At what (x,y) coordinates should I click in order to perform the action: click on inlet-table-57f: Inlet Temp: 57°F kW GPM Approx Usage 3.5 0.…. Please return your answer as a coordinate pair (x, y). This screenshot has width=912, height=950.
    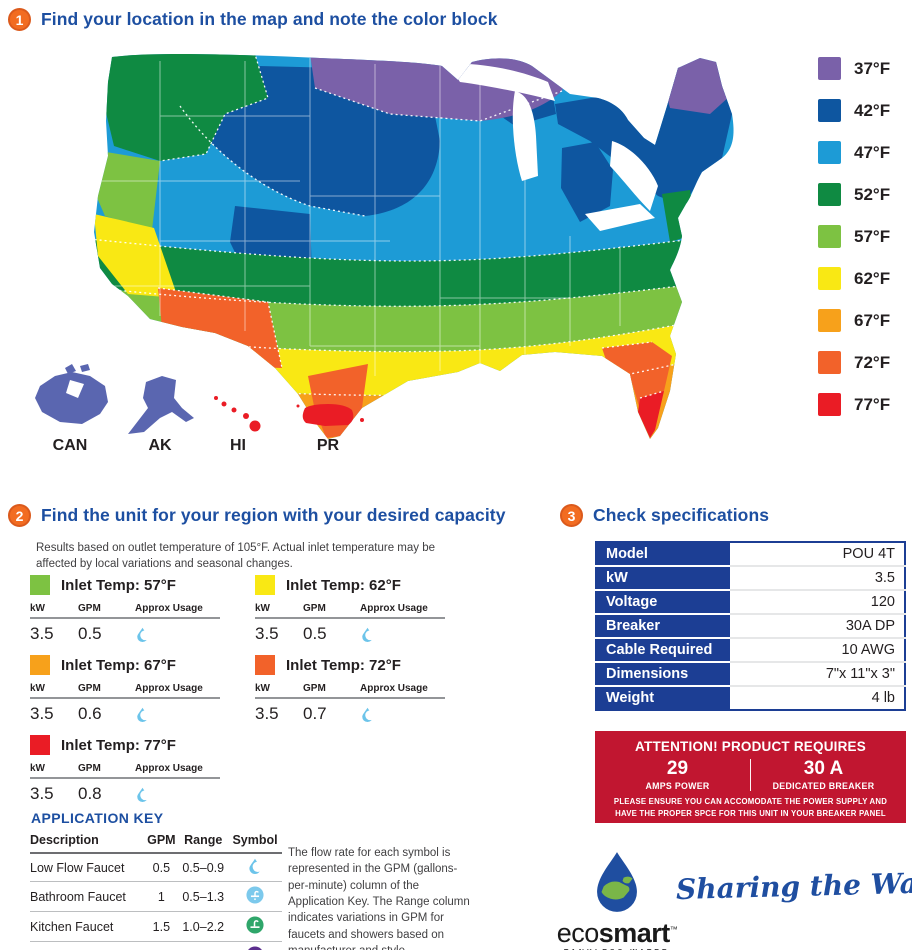
    Looking at the image, I should click on (130, 609).